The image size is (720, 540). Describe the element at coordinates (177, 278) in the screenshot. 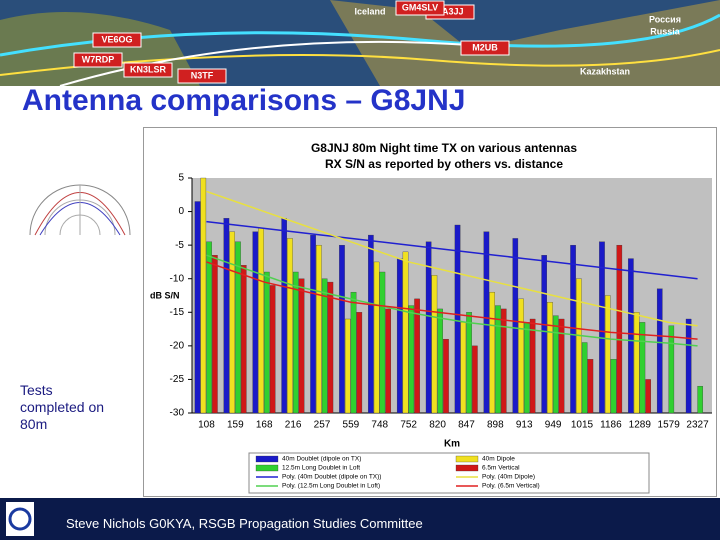

I see `y-tick-label: -10` at that location.